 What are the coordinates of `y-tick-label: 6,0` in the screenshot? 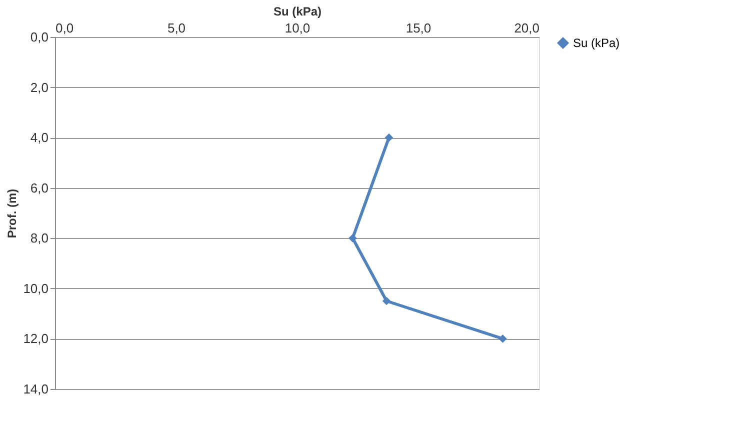 It's located at (39, 188).